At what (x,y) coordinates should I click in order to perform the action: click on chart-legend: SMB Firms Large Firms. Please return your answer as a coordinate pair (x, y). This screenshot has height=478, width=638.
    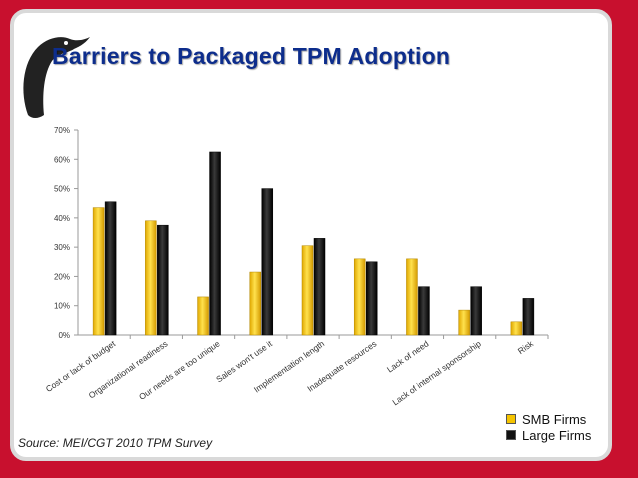
    Looking at the image, I should click on (548, 427).